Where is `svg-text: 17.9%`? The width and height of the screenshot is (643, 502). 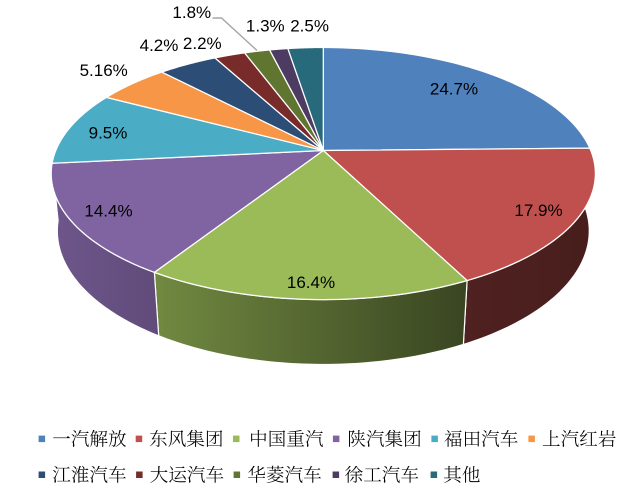
svg-text: 17.9% is located at coordinates (538, 210).